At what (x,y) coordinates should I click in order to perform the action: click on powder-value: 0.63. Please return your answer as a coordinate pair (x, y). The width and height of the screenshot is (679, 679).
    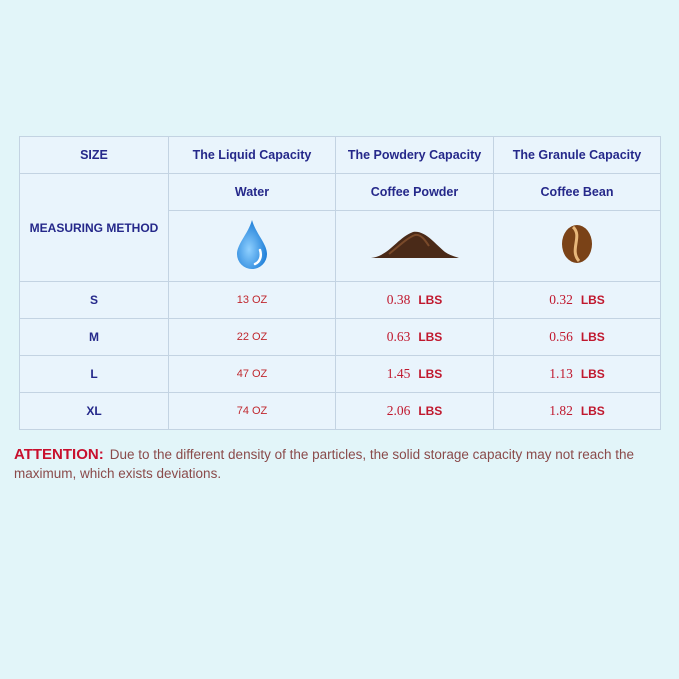
    Looking at the image, I should click on (398, 336).